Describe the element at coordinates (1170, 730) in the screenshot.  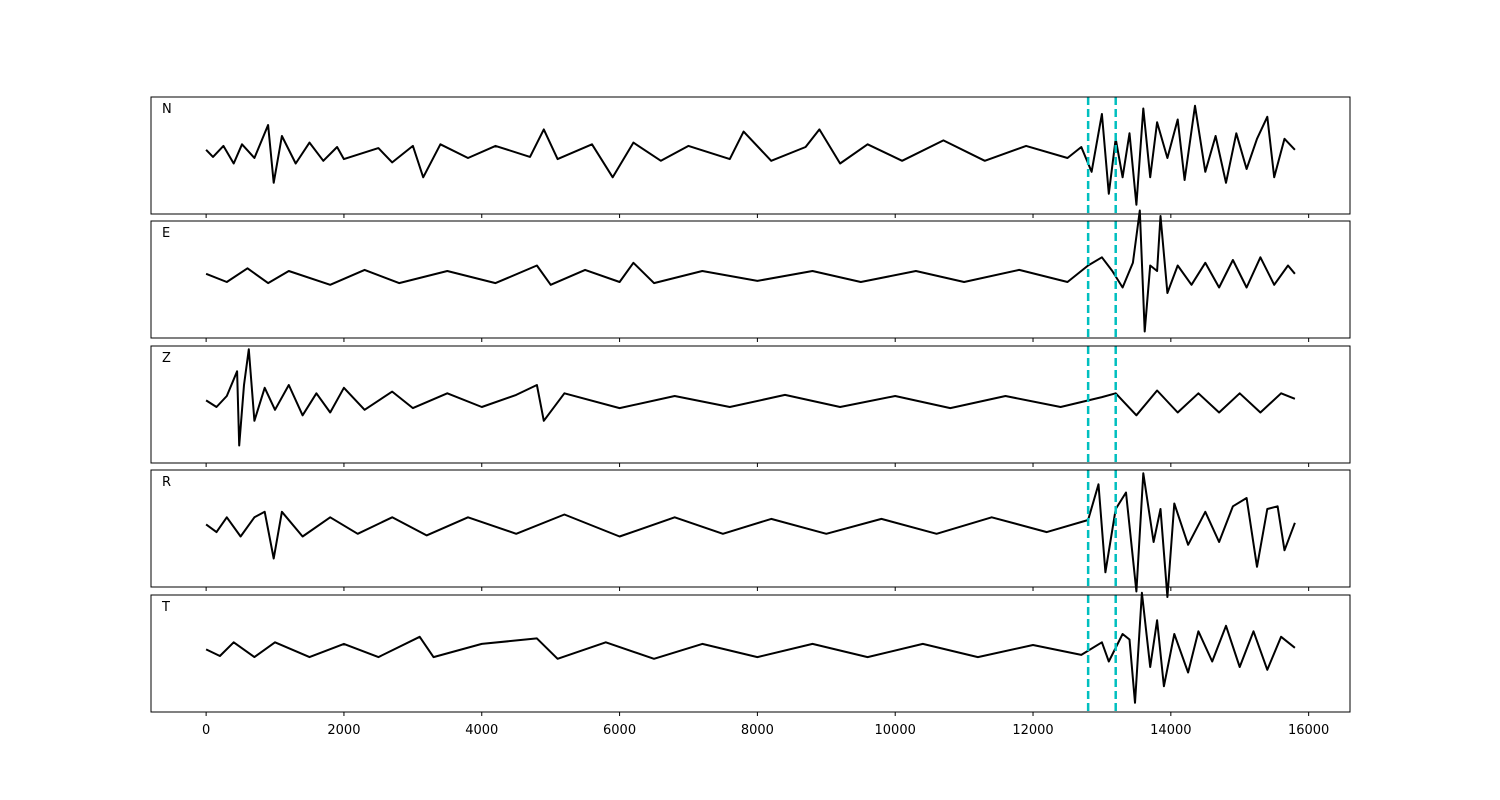
I see `x-tick-label: 14000` at that location.